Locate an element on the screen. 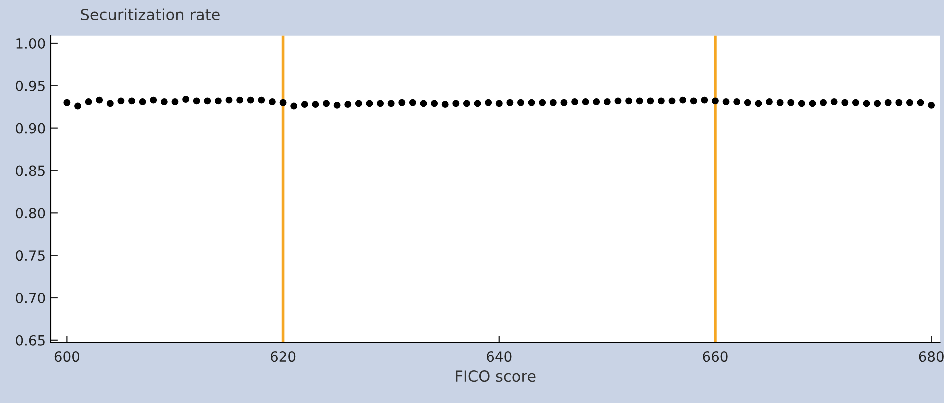 The height and width of the screenshot is (403, 944). y-tick-label: 0.65 is located at coordinates (30, 340).